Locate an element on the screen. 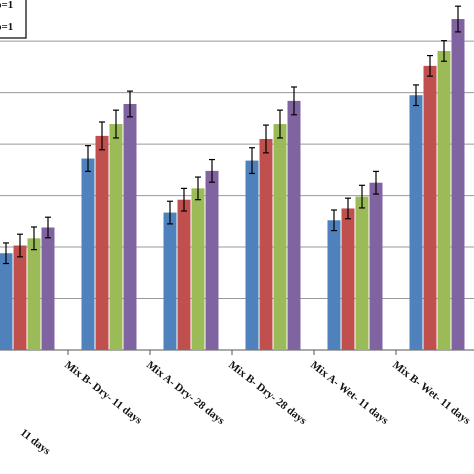 This screenshot has width=474, height=474. legend-box is located at coordinates (13, 19).